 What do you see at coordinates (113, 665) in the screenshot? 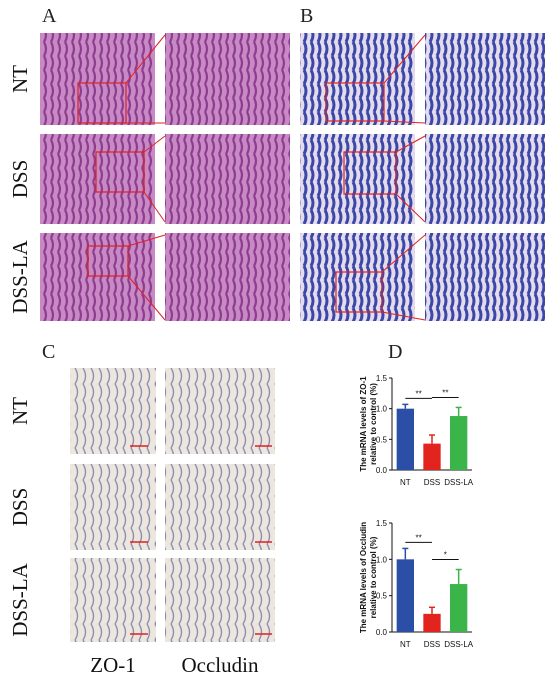
I see `column-label: ZO-1` at bounding box center [113, 665].